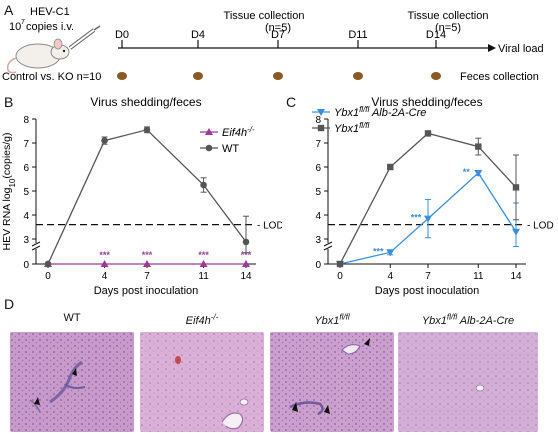 The height and width of the screenshot is (436, 558). I want to click on x-tick-label: 4, so click(391, 276).